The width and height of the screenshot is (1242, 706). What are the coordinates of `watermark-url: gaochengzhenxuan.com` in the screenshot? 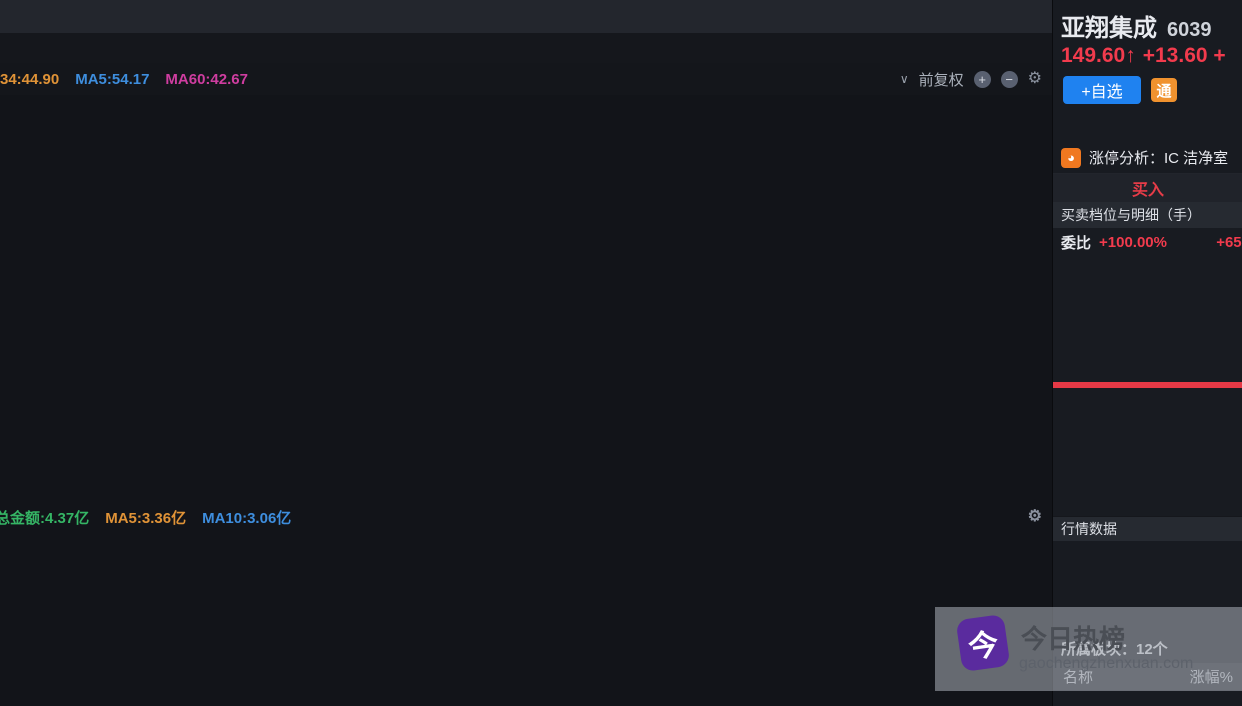 It's located at (1106, 663).